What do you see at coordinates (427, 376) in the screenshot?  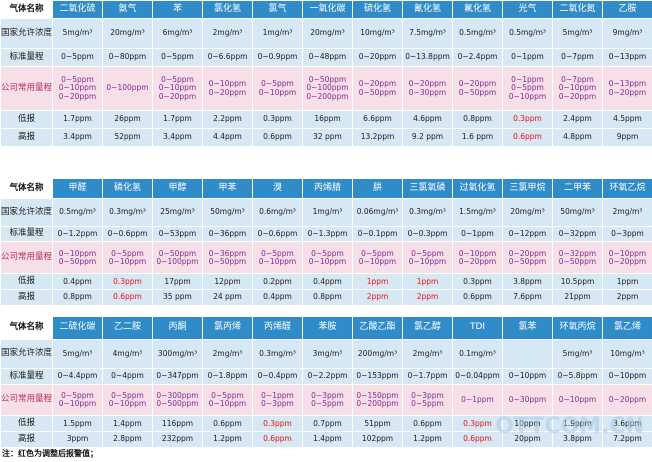 I see `value-cell: 0~1.7ppm` at bounding box center [427, 376].